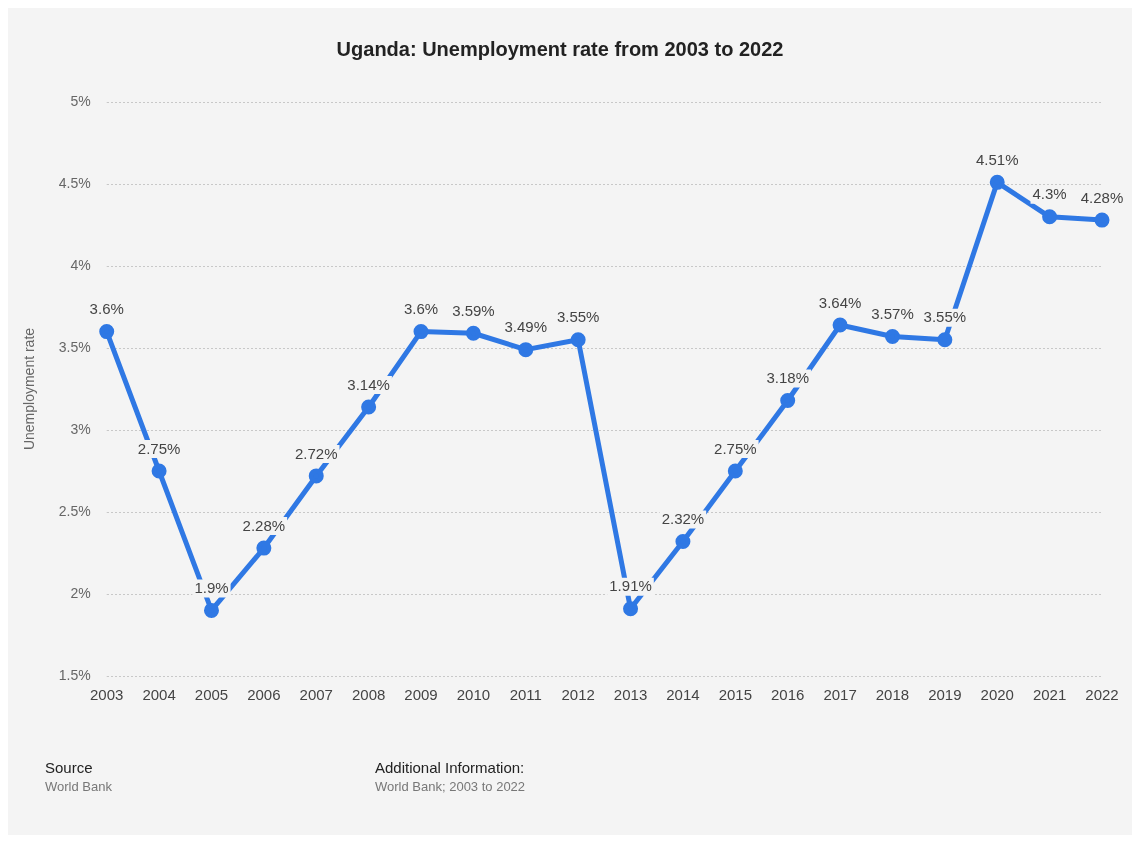  I want to click on x-tick-label: 2006, so click(264, 695).